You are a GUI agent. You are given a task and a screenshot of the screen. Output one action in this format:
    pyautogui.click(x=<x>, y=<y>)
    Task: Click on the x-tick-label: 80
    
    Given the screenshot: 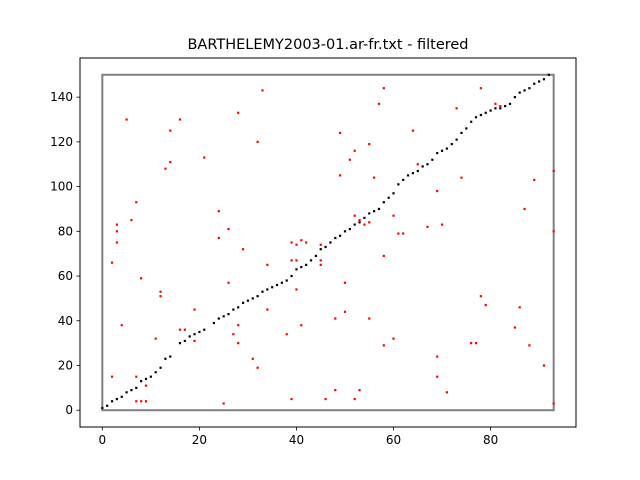 What is the action you would take?
    pyautogui.click(x=490, y=440)
    